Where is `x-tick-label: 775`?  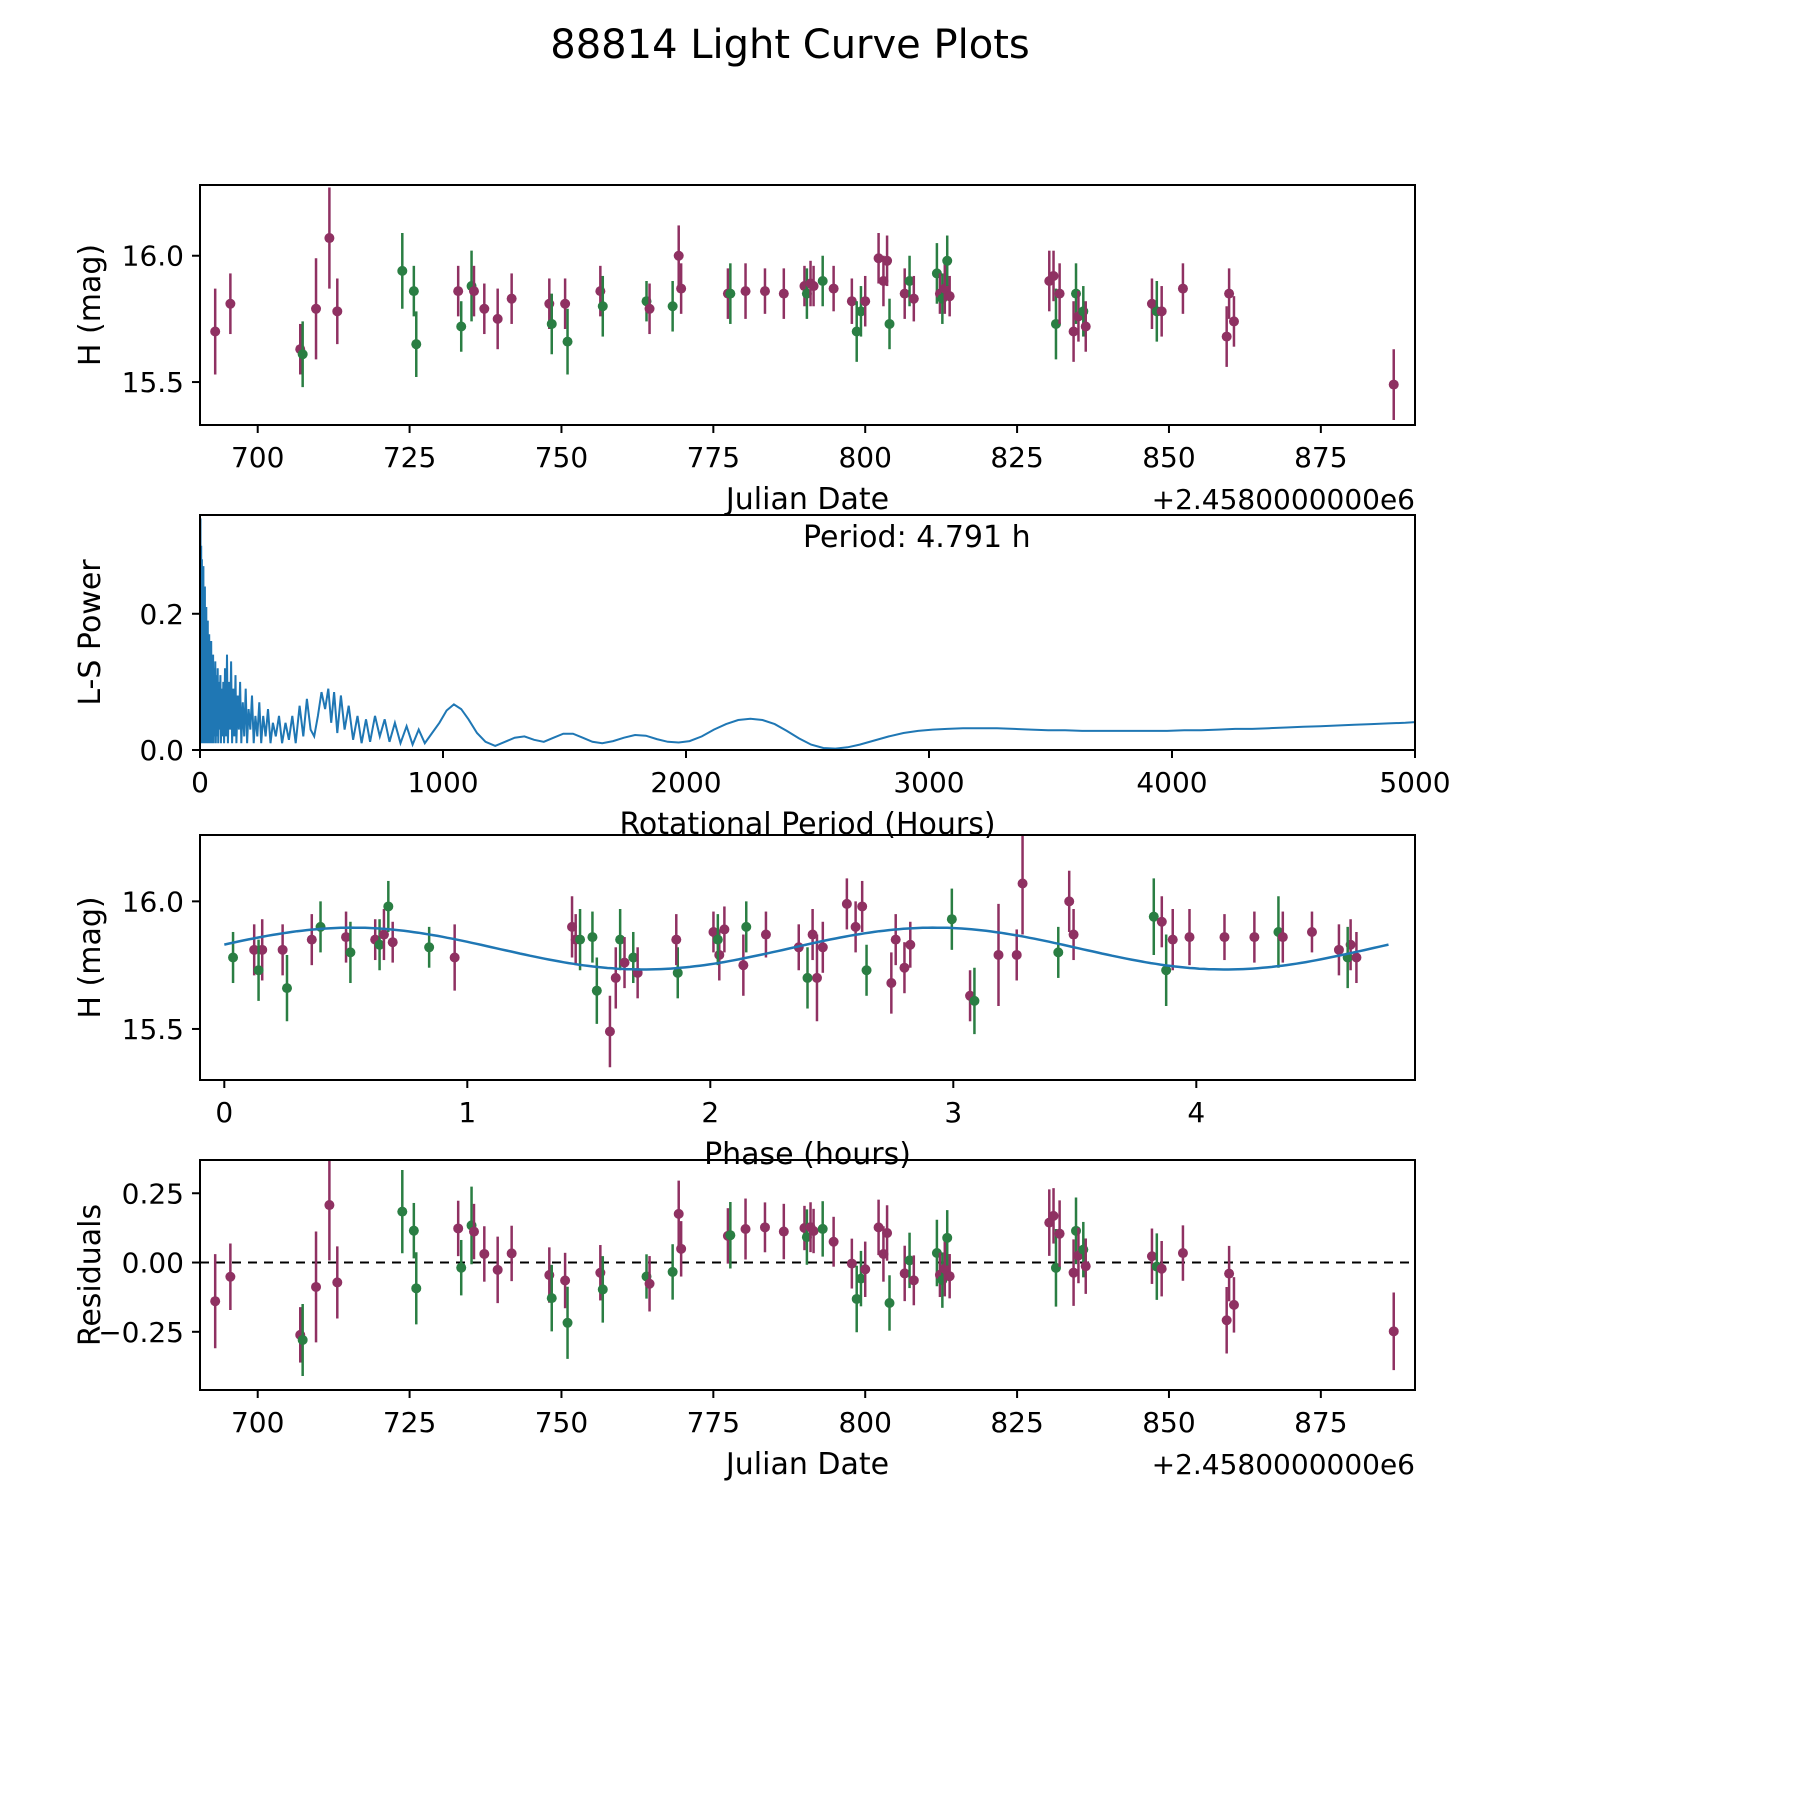 x-tick-label: 775 is located at coordinates (713, 1422).